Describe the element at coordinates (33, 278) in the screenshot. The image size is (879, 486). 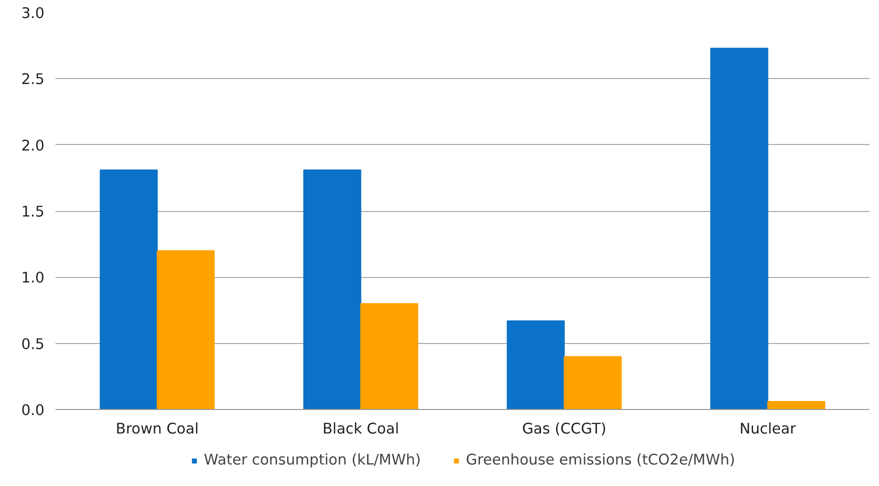
I see `y-tick-label: 1.0` at that location.